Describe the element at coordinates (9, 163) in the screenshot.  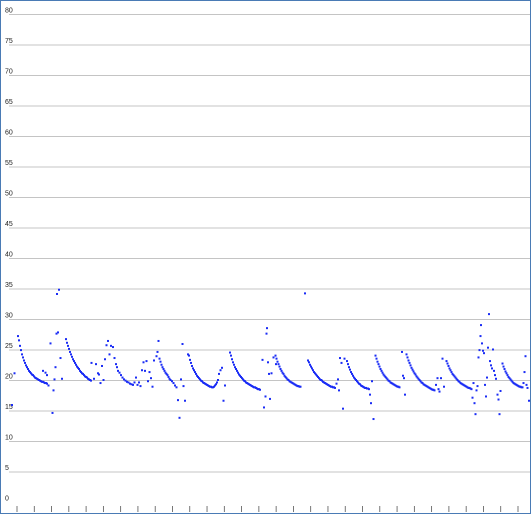
I see `y-tick-label: 55` at that location.